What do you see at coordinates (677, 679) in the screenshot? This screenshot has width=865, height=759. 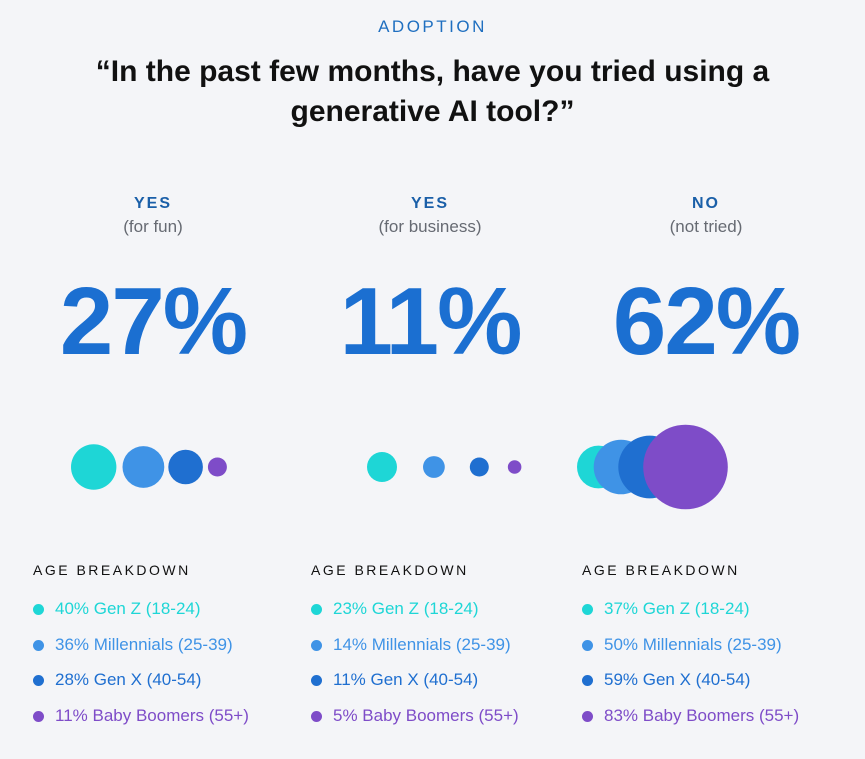 I see `legend-label: 59% Gen X (40-54)` at bounding box center [677, 679].